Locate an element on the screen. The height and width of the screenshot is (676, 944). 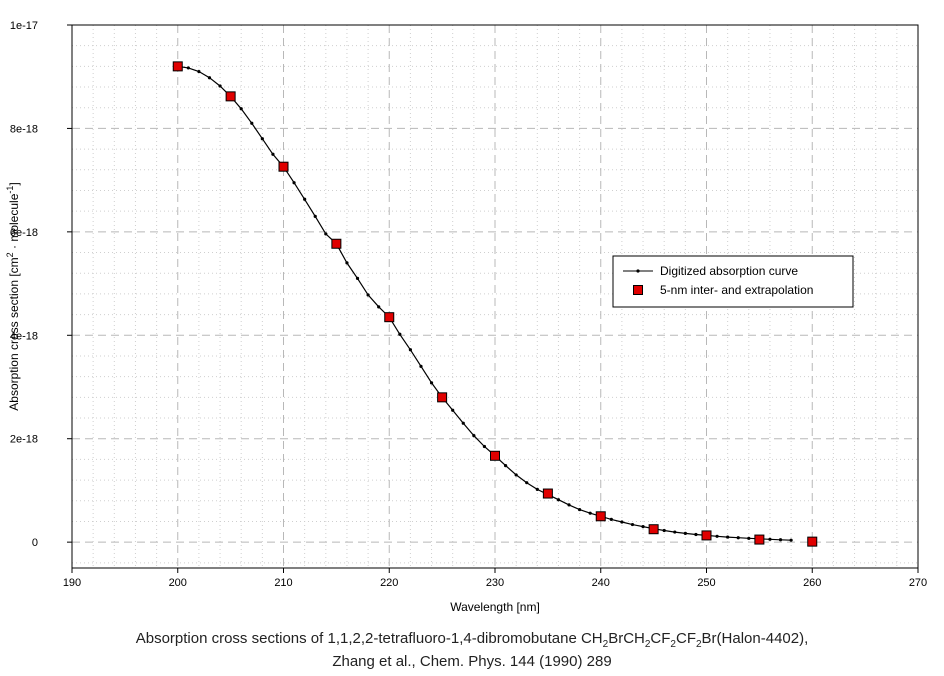
x-tick-label: 220 is located at coordinates (389, 583).